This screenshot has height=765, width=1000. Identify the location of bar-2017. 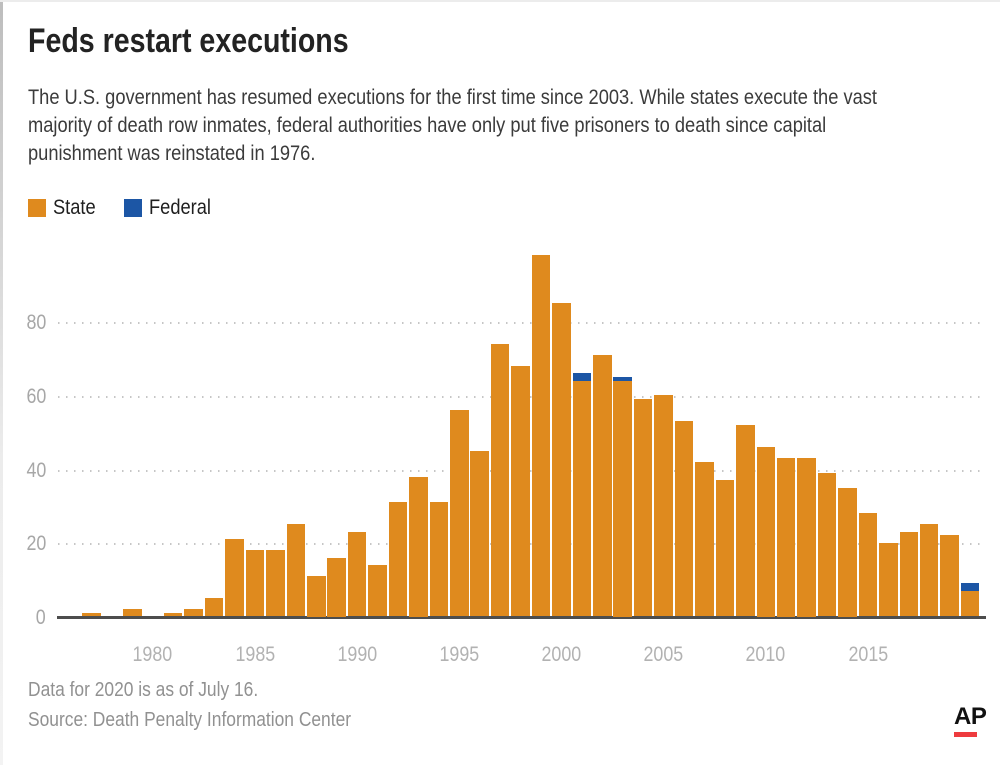
(909, 574).